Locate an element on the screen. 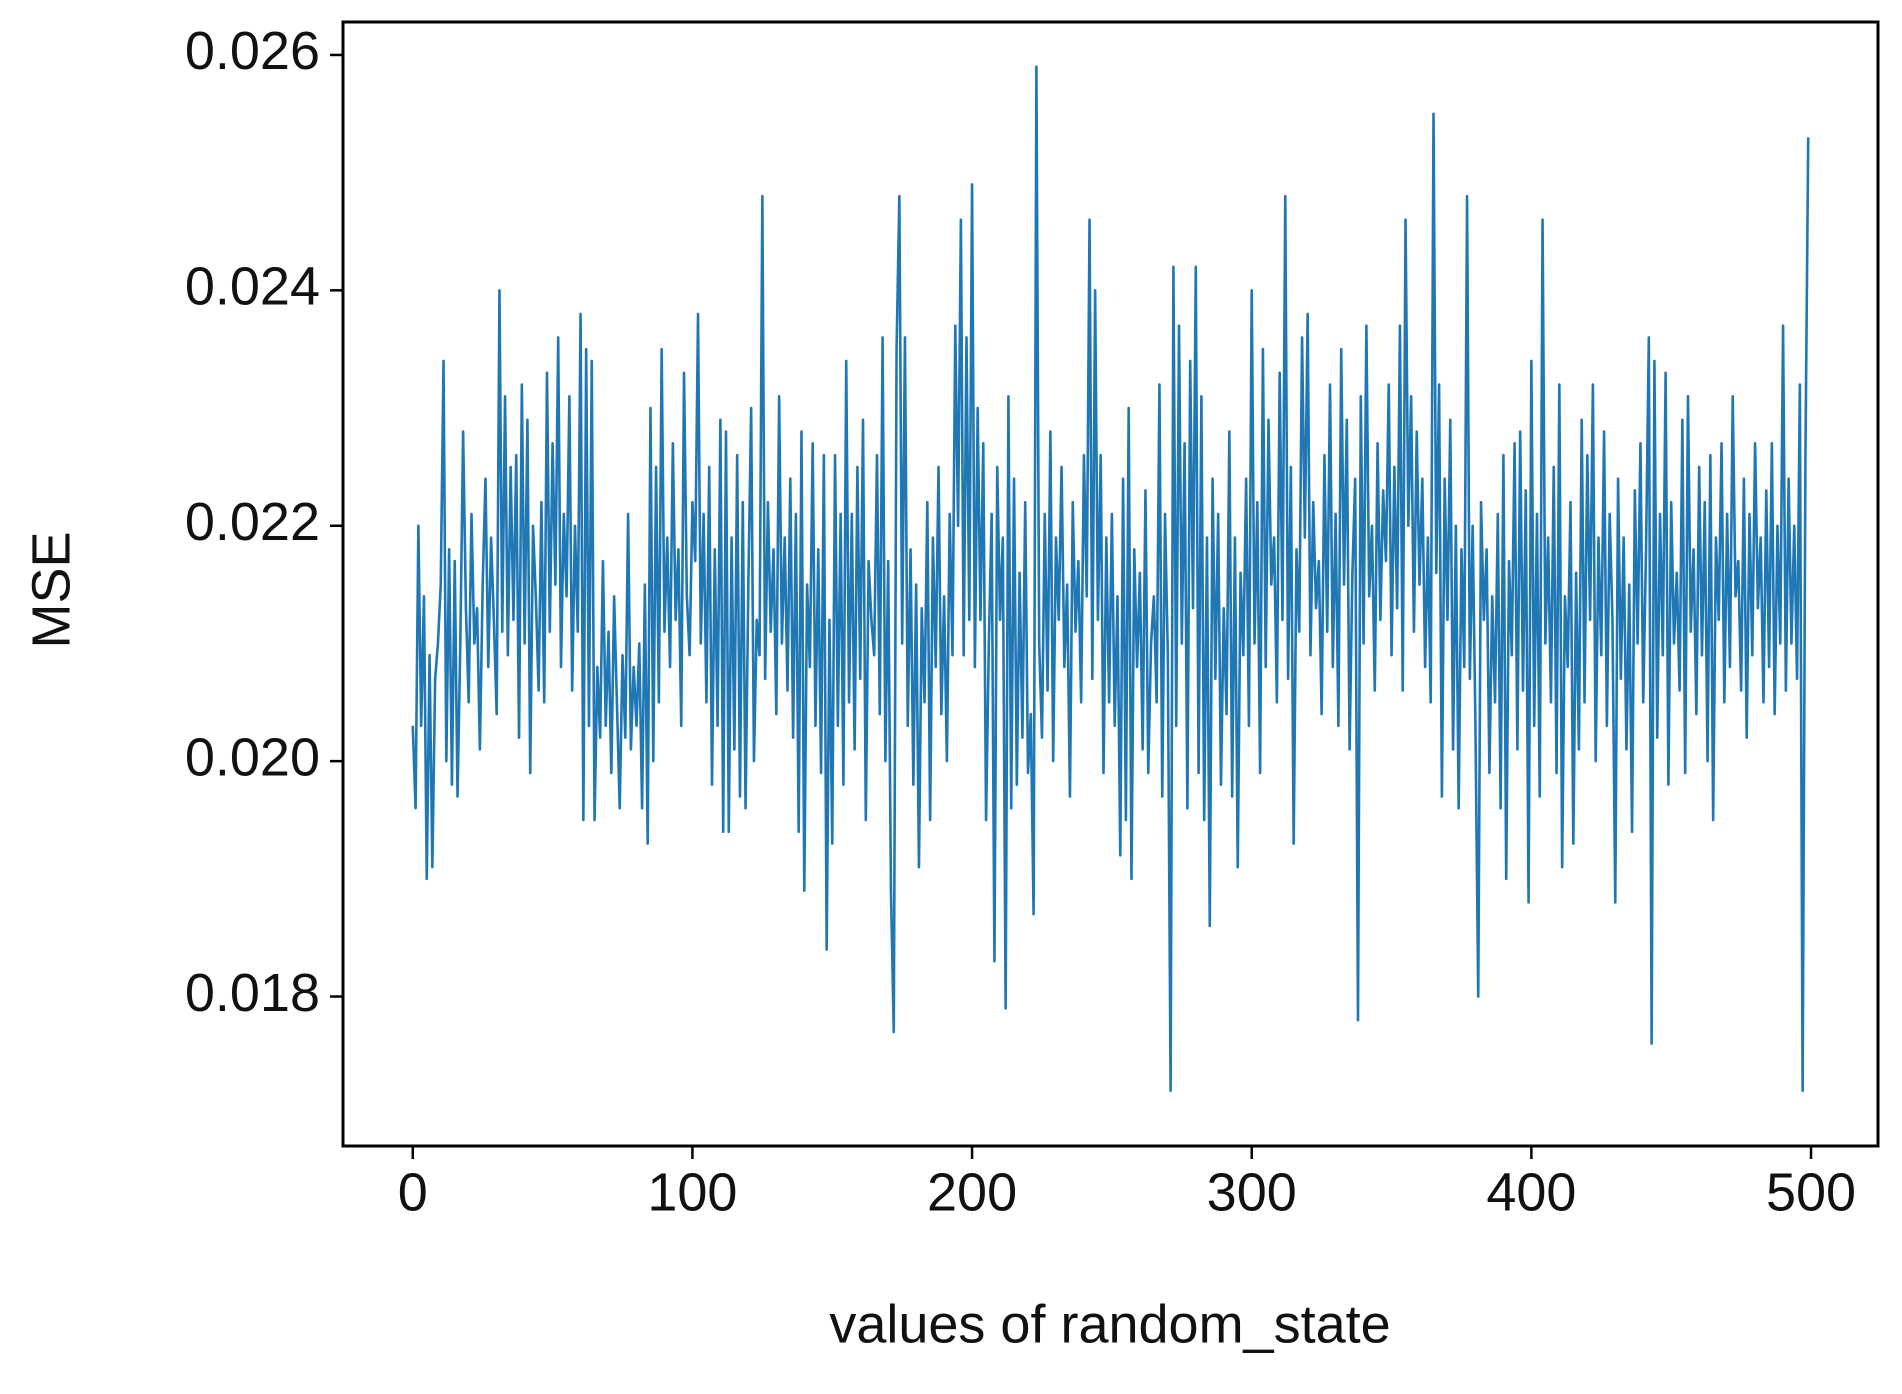 Image resolution: width=1902 pixels, height=1394 pixels. x-tick-label: 0 is located at coordinates (413, 1192).